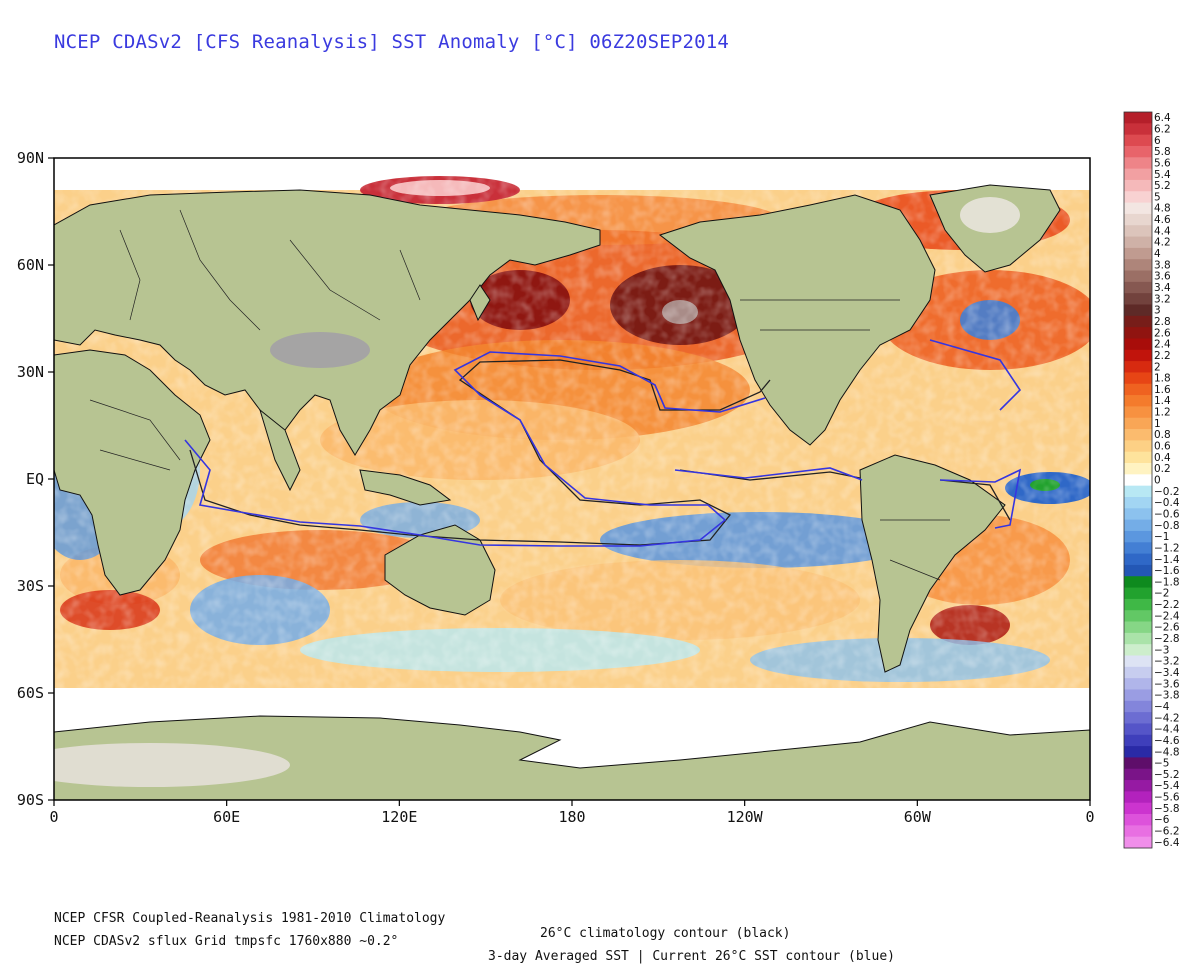  I want to click on tibet-plateau, so click(320, 350).